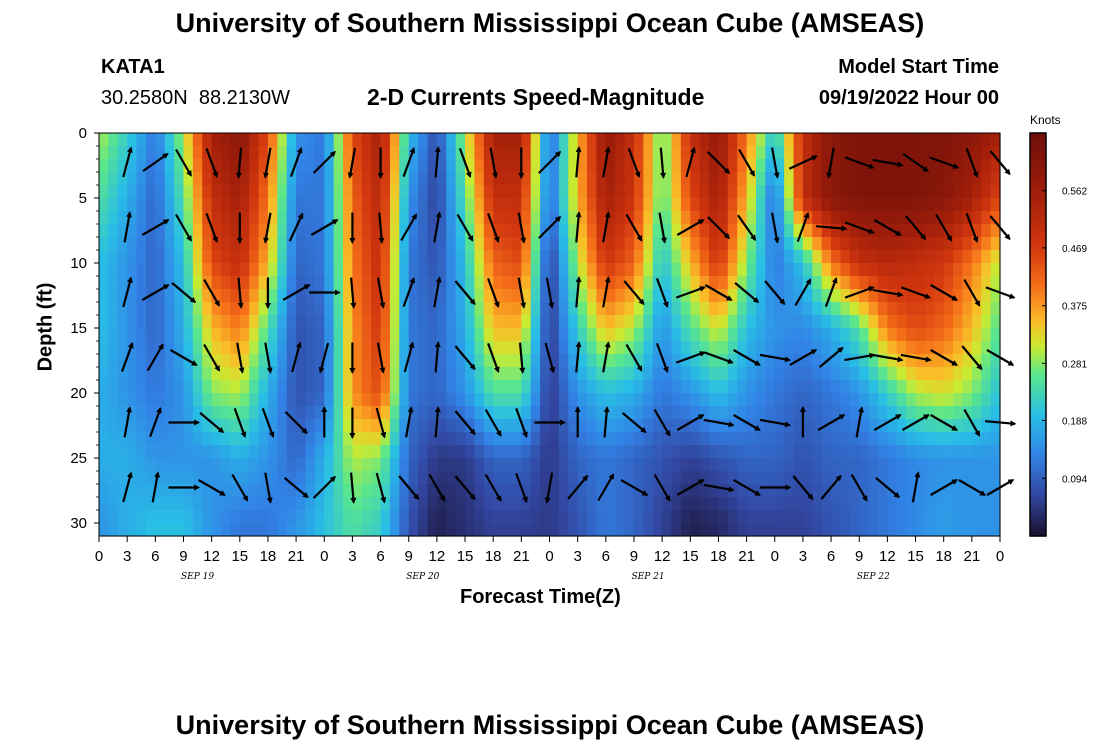 The image size is (1100, 750). Describe the element at coordinates (78, 263) in the screenshot. I see `y-tick-label: 10` at that location.